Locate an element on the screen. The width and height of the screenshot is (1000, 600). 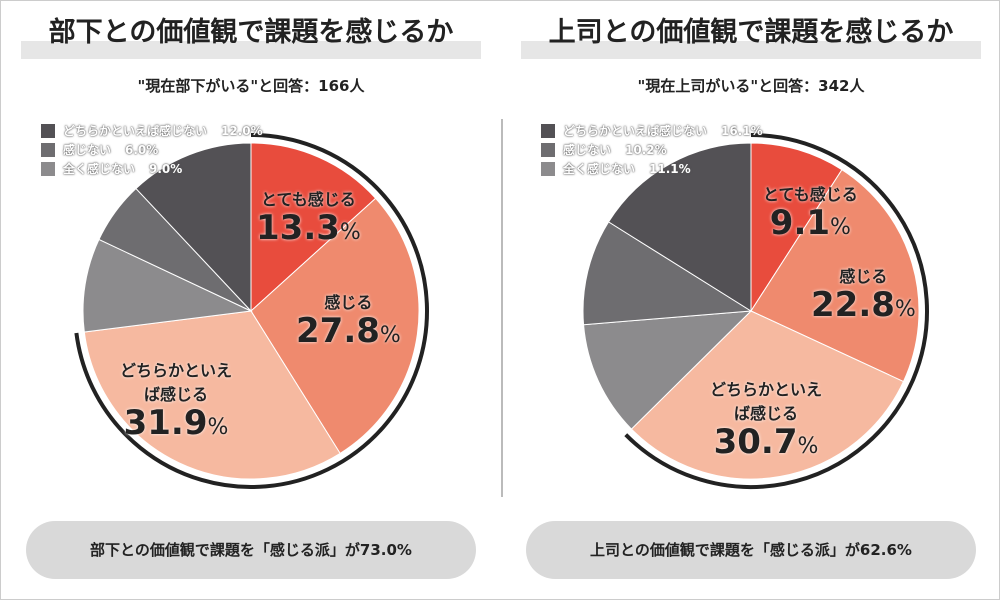
legend-item: どちらかといえば感じない 16.1% is located at coordinates (652, 130).